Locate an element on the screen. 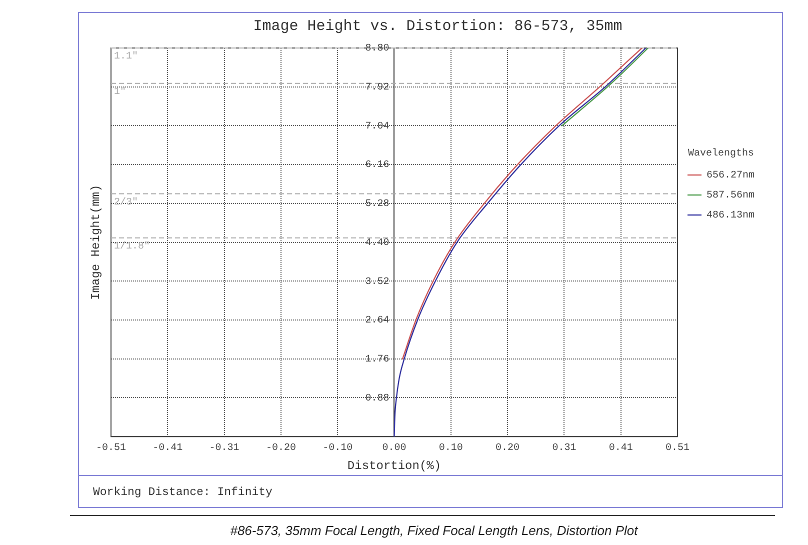 This screenshot has height=545, width=808. x-tick-label: 0.51 is located at coordinates (677, 448).